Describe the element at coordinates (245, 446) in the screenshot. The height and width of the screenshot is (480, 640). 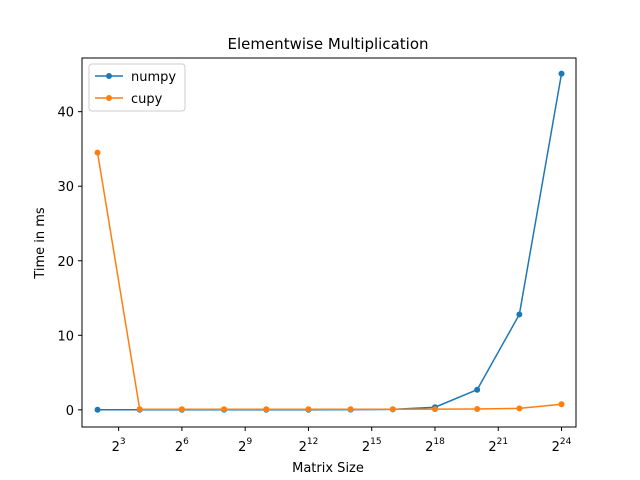
I see `x-tick-label: 29` at that location.